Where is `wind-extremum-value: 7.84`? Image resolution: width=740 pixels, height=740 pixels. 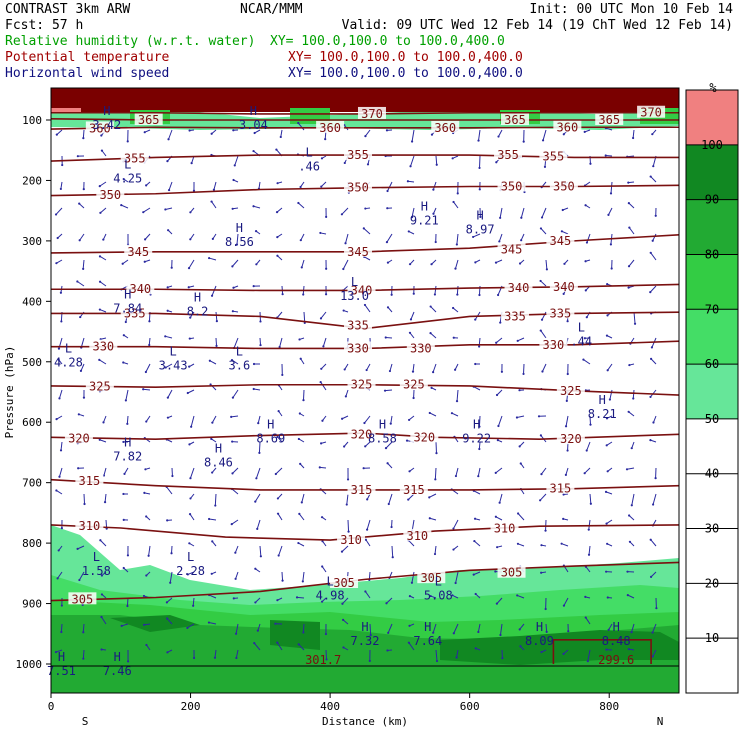
wind-extremum-value: 7.84 is located at coordinates (127, 308).